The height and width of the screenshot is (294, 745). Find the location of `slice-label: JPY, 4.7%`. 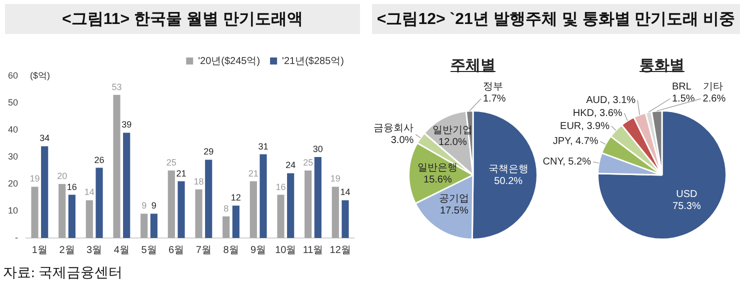

slice-label: JPY, 4.7% is located at coordinates (575, 142).